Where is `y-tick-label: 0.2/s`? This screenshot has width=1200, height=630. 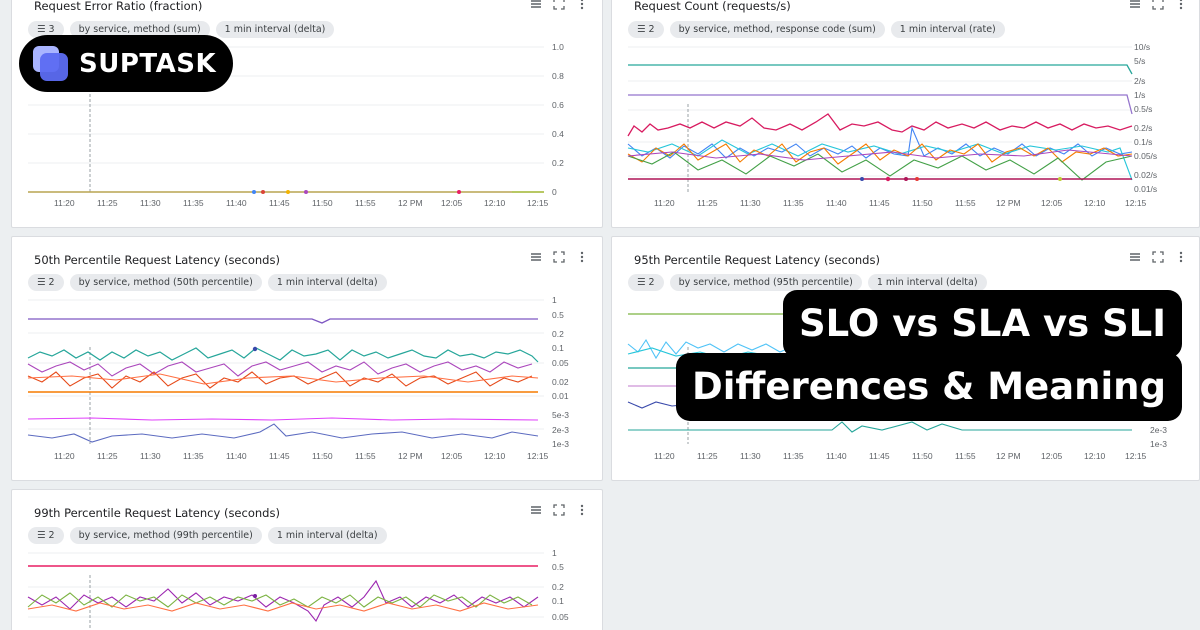
y-tick-label: 0.2/s is located at coordinates (1143, 128).